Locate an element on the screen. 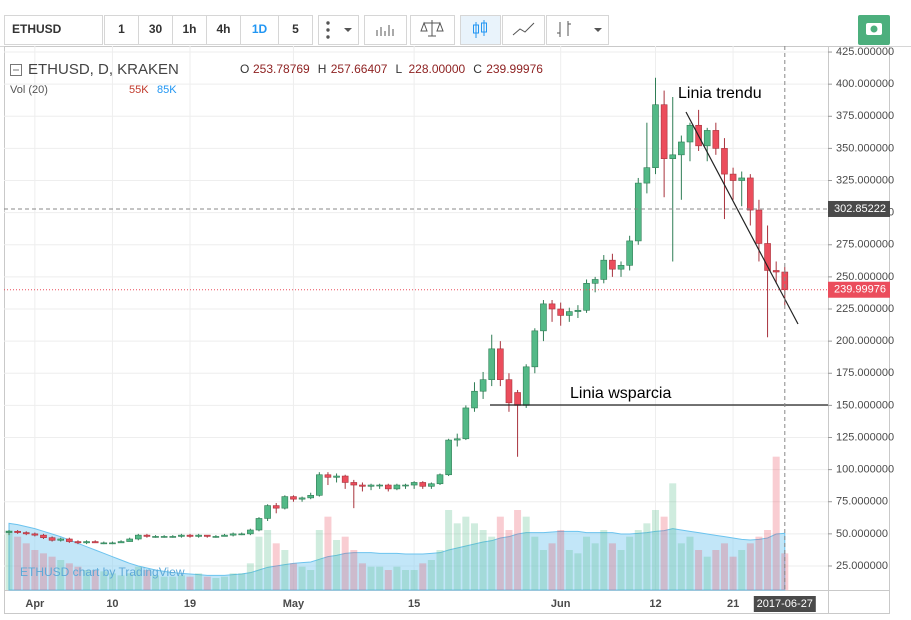 The image size is (911, 620). interval-group: 1 30 1h 4h 1D 5 is located at coordinates (208, 30).